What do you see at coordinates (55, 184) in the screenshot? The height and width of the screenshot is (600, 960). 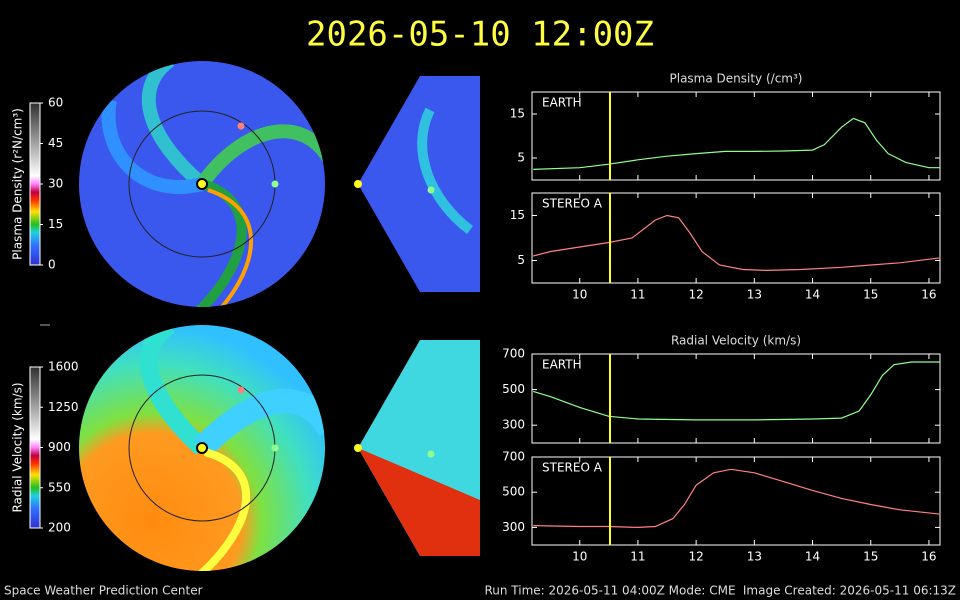 I see `colorbar-tick-label: 30` at bounding box center [55, 184].